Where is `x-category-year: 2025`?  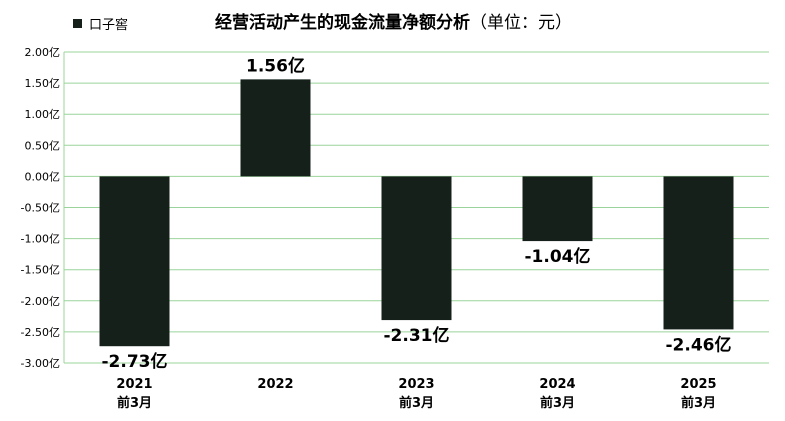
x-category-year: 2025 is located at coordinates (698, 384).